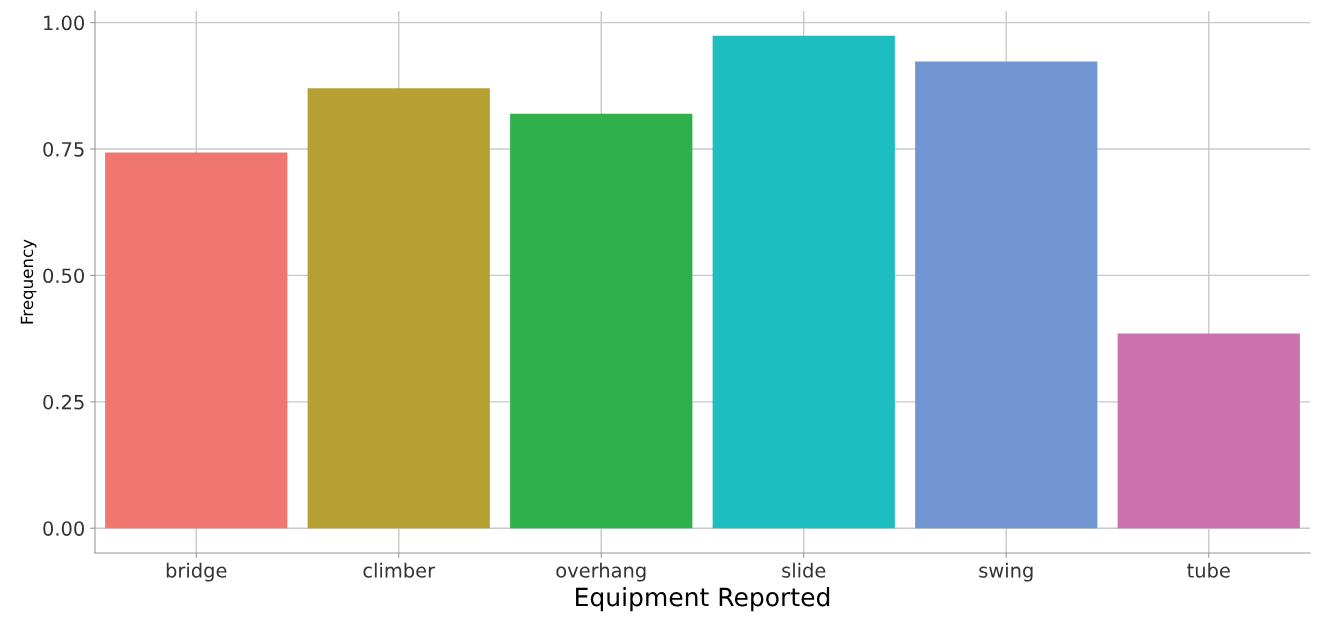  Describe the element at coordinates (703, 599) in the screenshot. I see `x-axis-title: Equipment Reported` at that location.